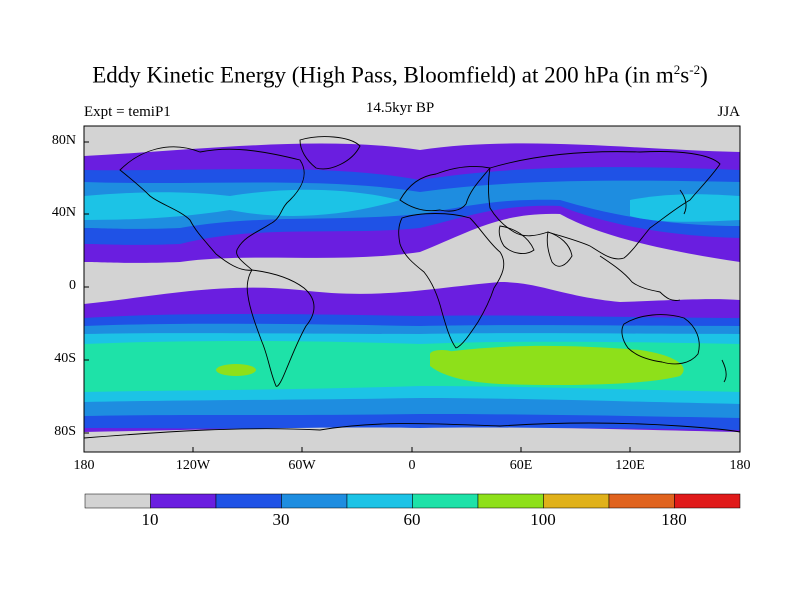  What do you see at coordinates (604, 205) in the screenshot?
I see `coast-asia` at bounding box center [604, 205].